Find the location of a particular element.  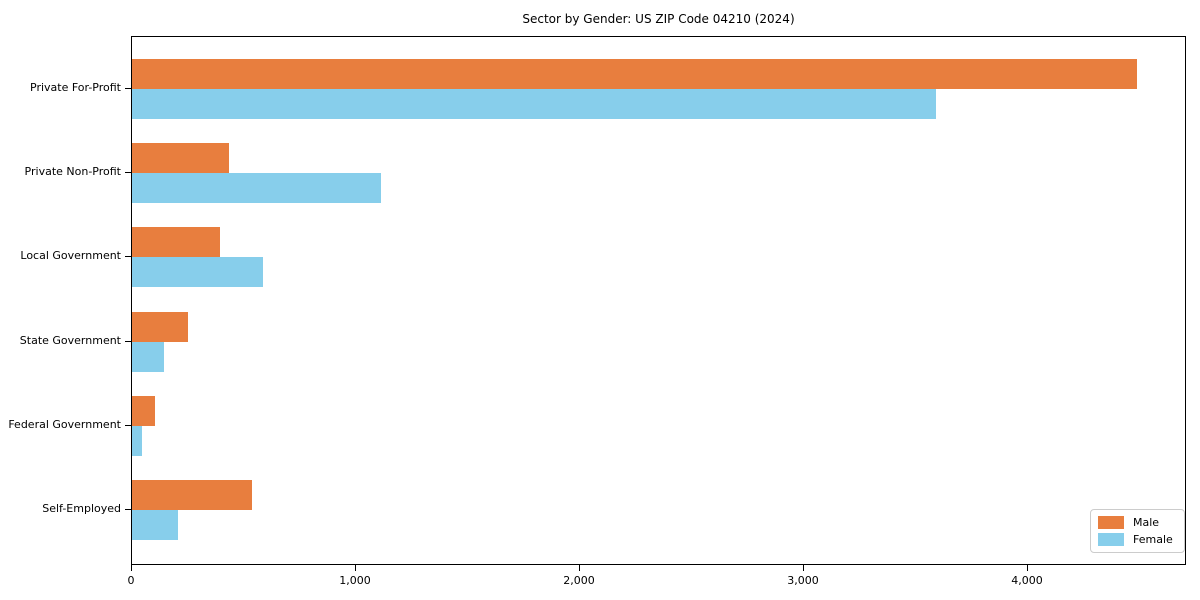

category-label-3: State Government is located at coordinates (70, 340).